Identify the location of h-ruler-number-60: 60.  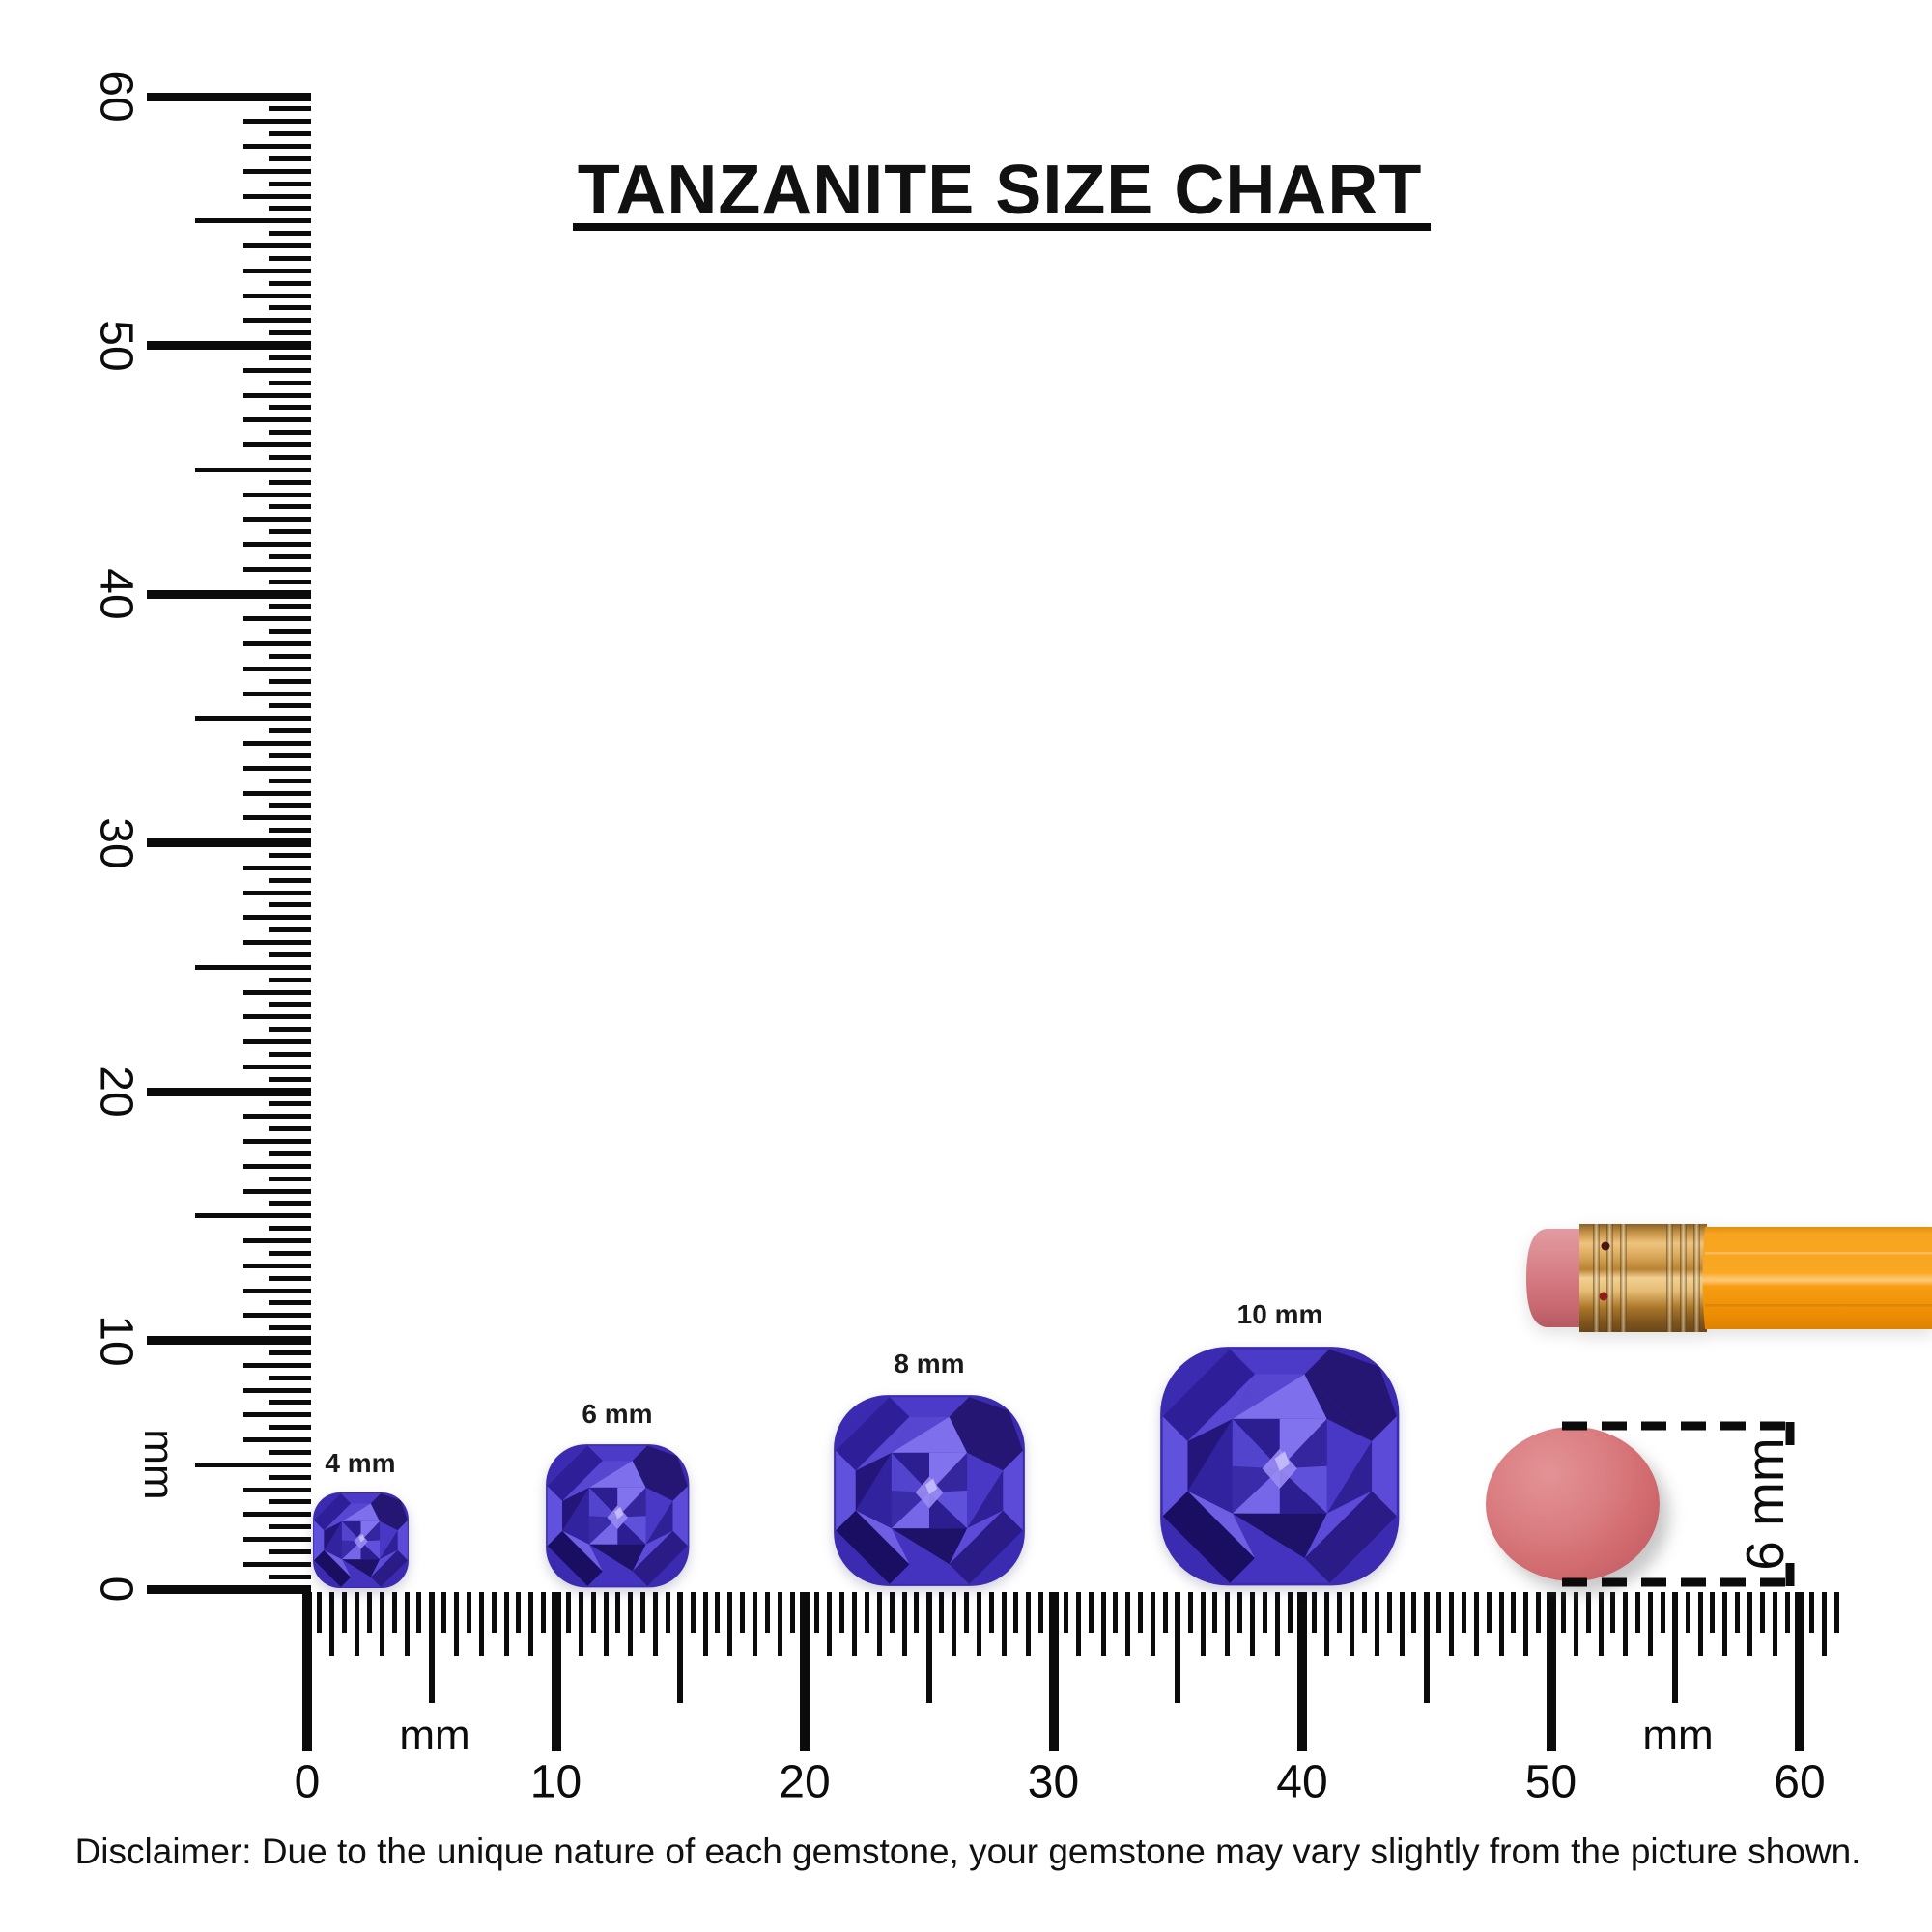
(1800, 1782).